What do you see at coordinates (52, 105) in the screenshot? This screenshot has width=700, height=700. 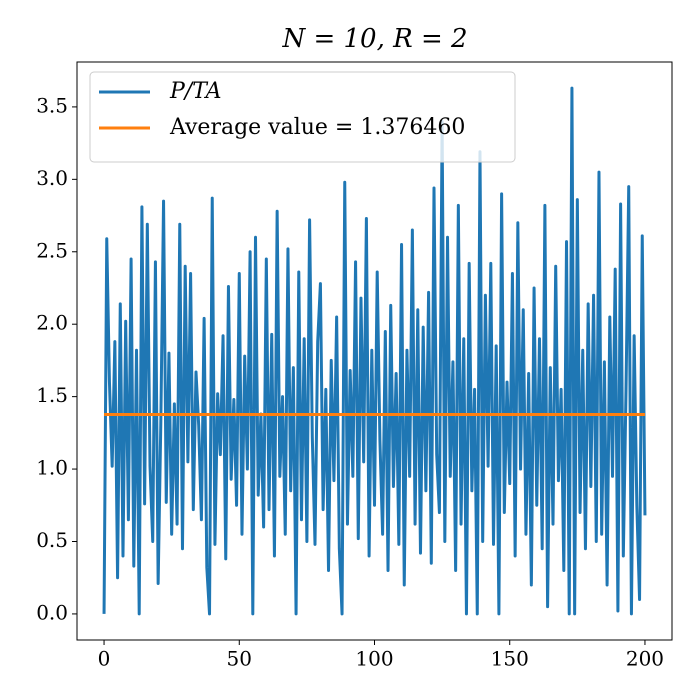 I see `y-tick-label: 3.5` at bounding box center [52, 105].